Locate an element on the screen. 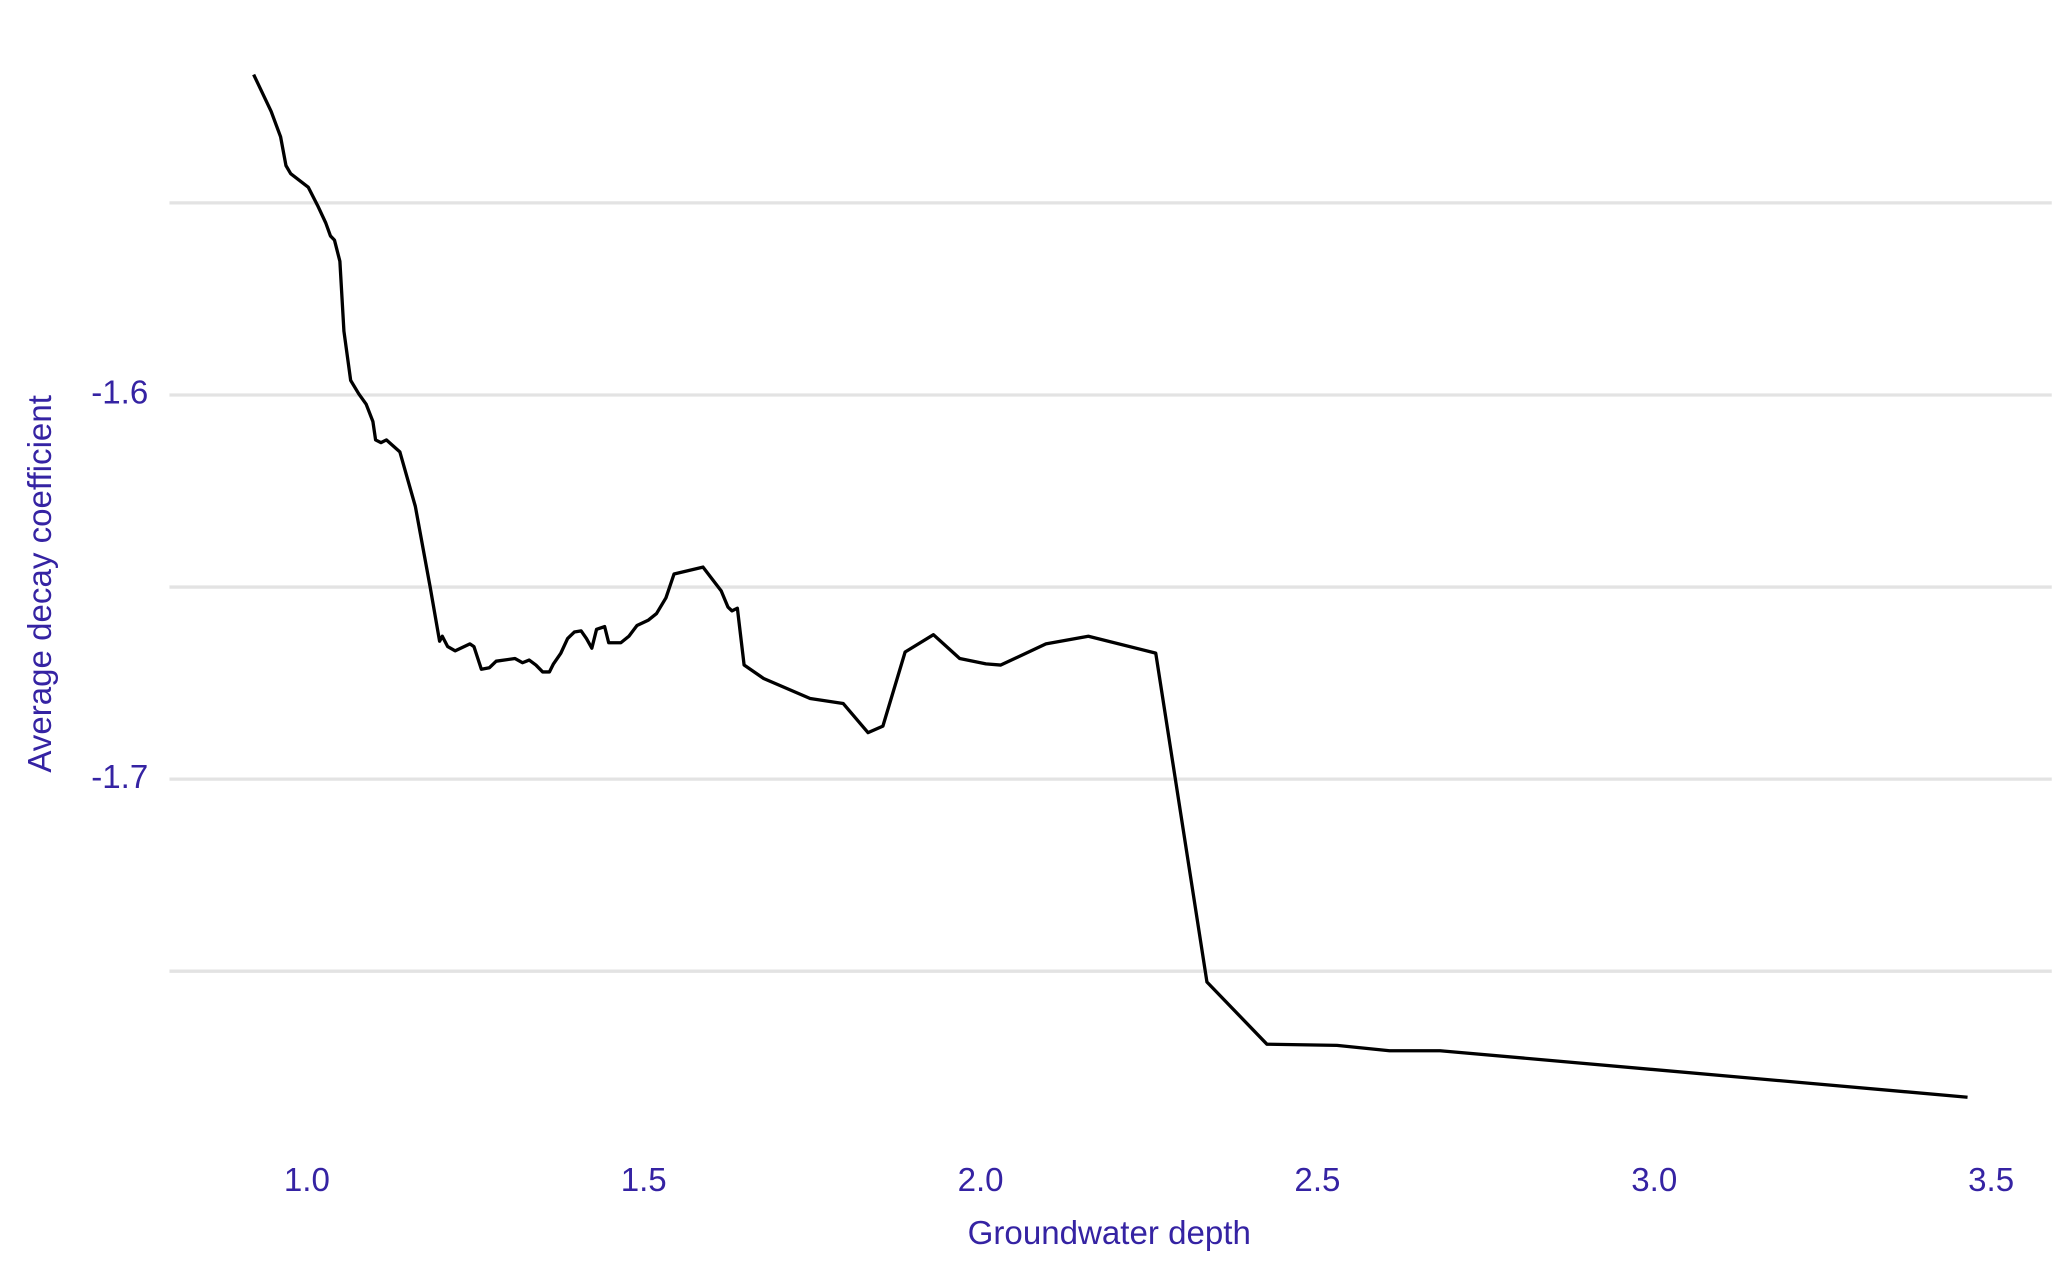 This screenshot has height=1280, width=2065. x-tick-label: 3.0 is located at coordinates (1654, 1180).